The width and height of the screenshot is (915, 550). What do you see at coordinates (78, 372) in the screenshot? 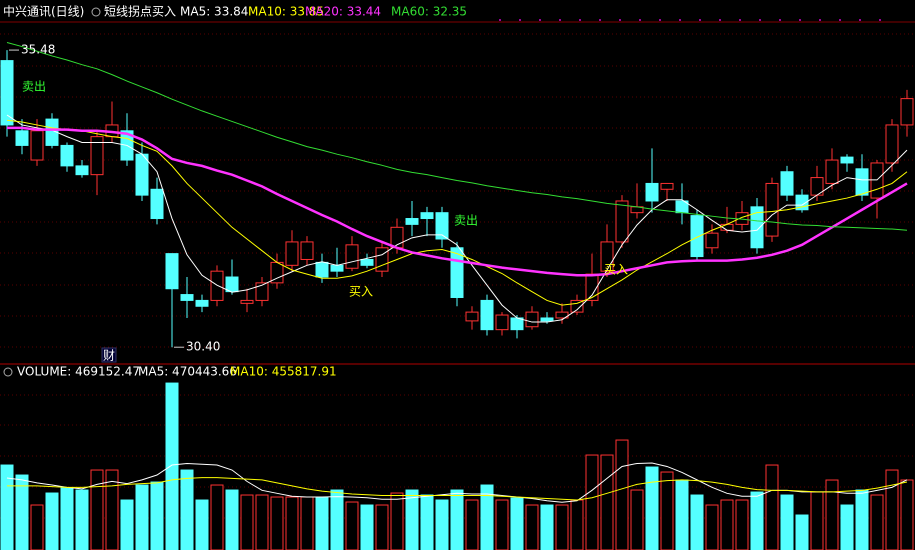
I see `volume-title: VOLUME: 469152.47` at bounding box center [78, 372].